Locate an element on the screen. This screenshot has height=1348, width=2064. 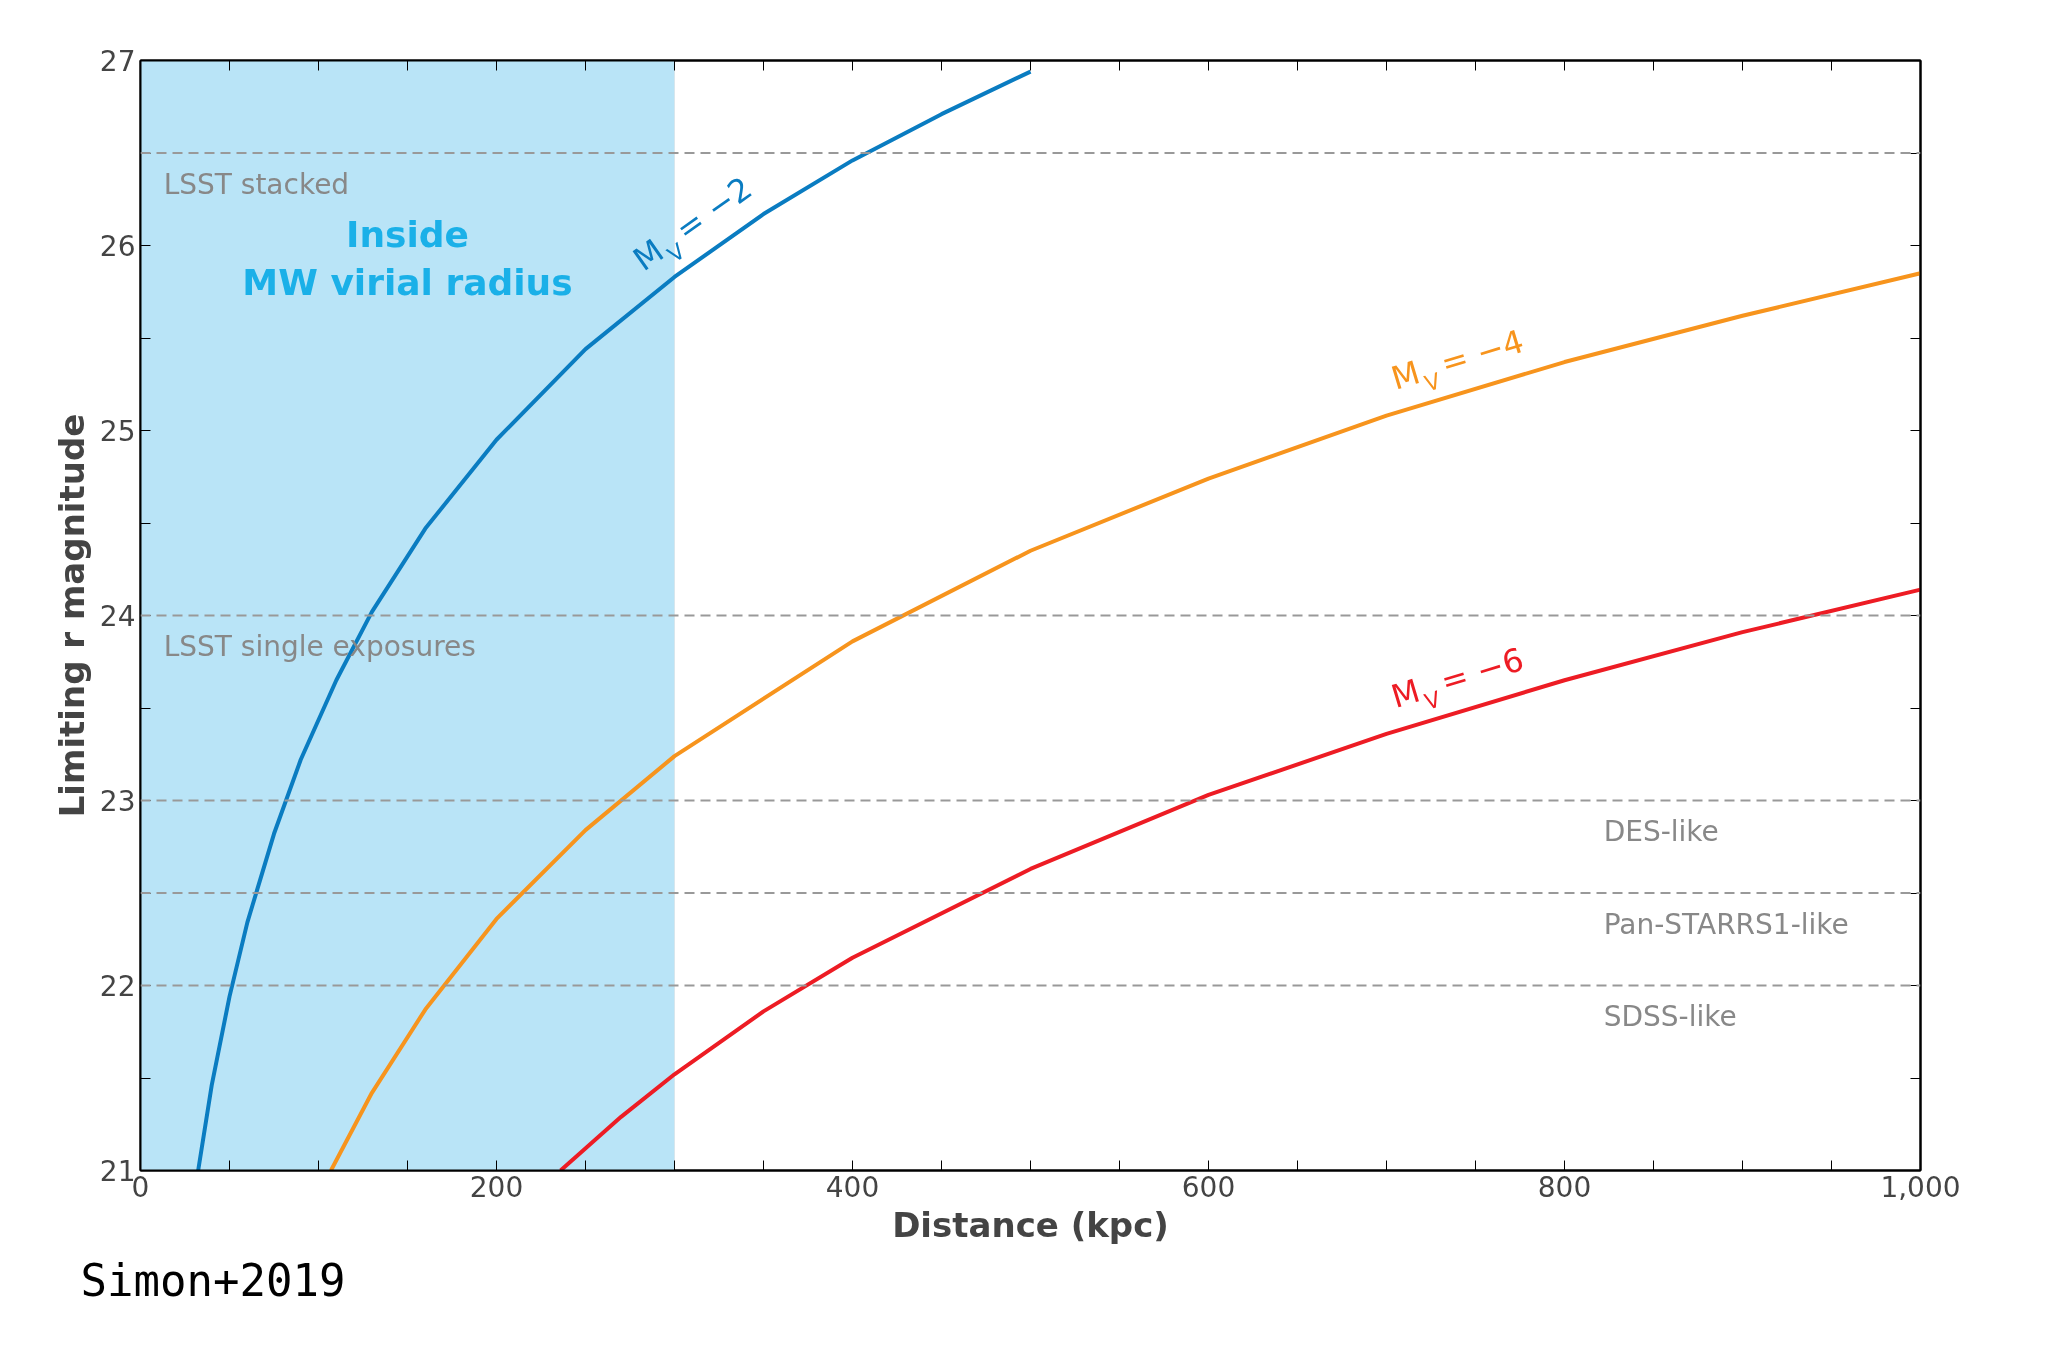
y-tick-label: 22 is located at coordinates (117, 986).